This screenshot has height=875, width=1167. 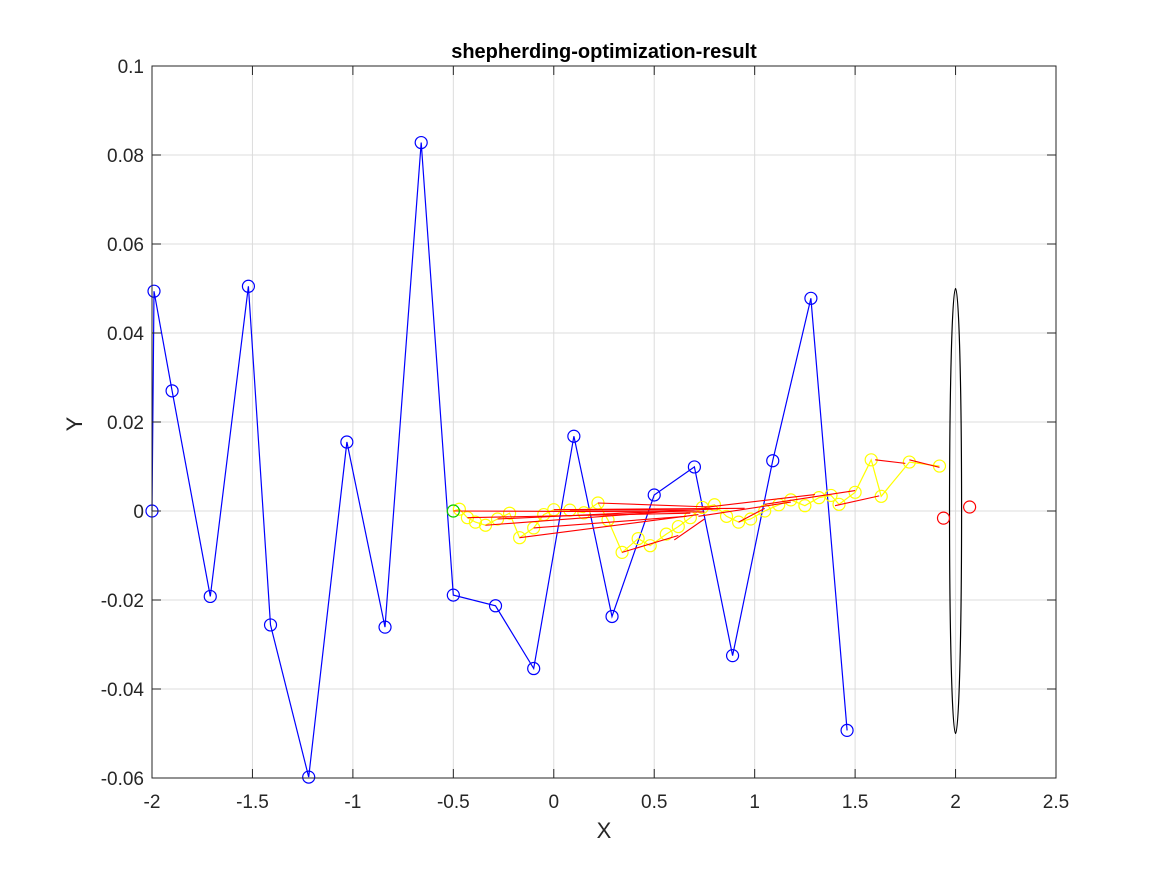 I want to click on x-tick-label: 1, so click(x=754, y=802).